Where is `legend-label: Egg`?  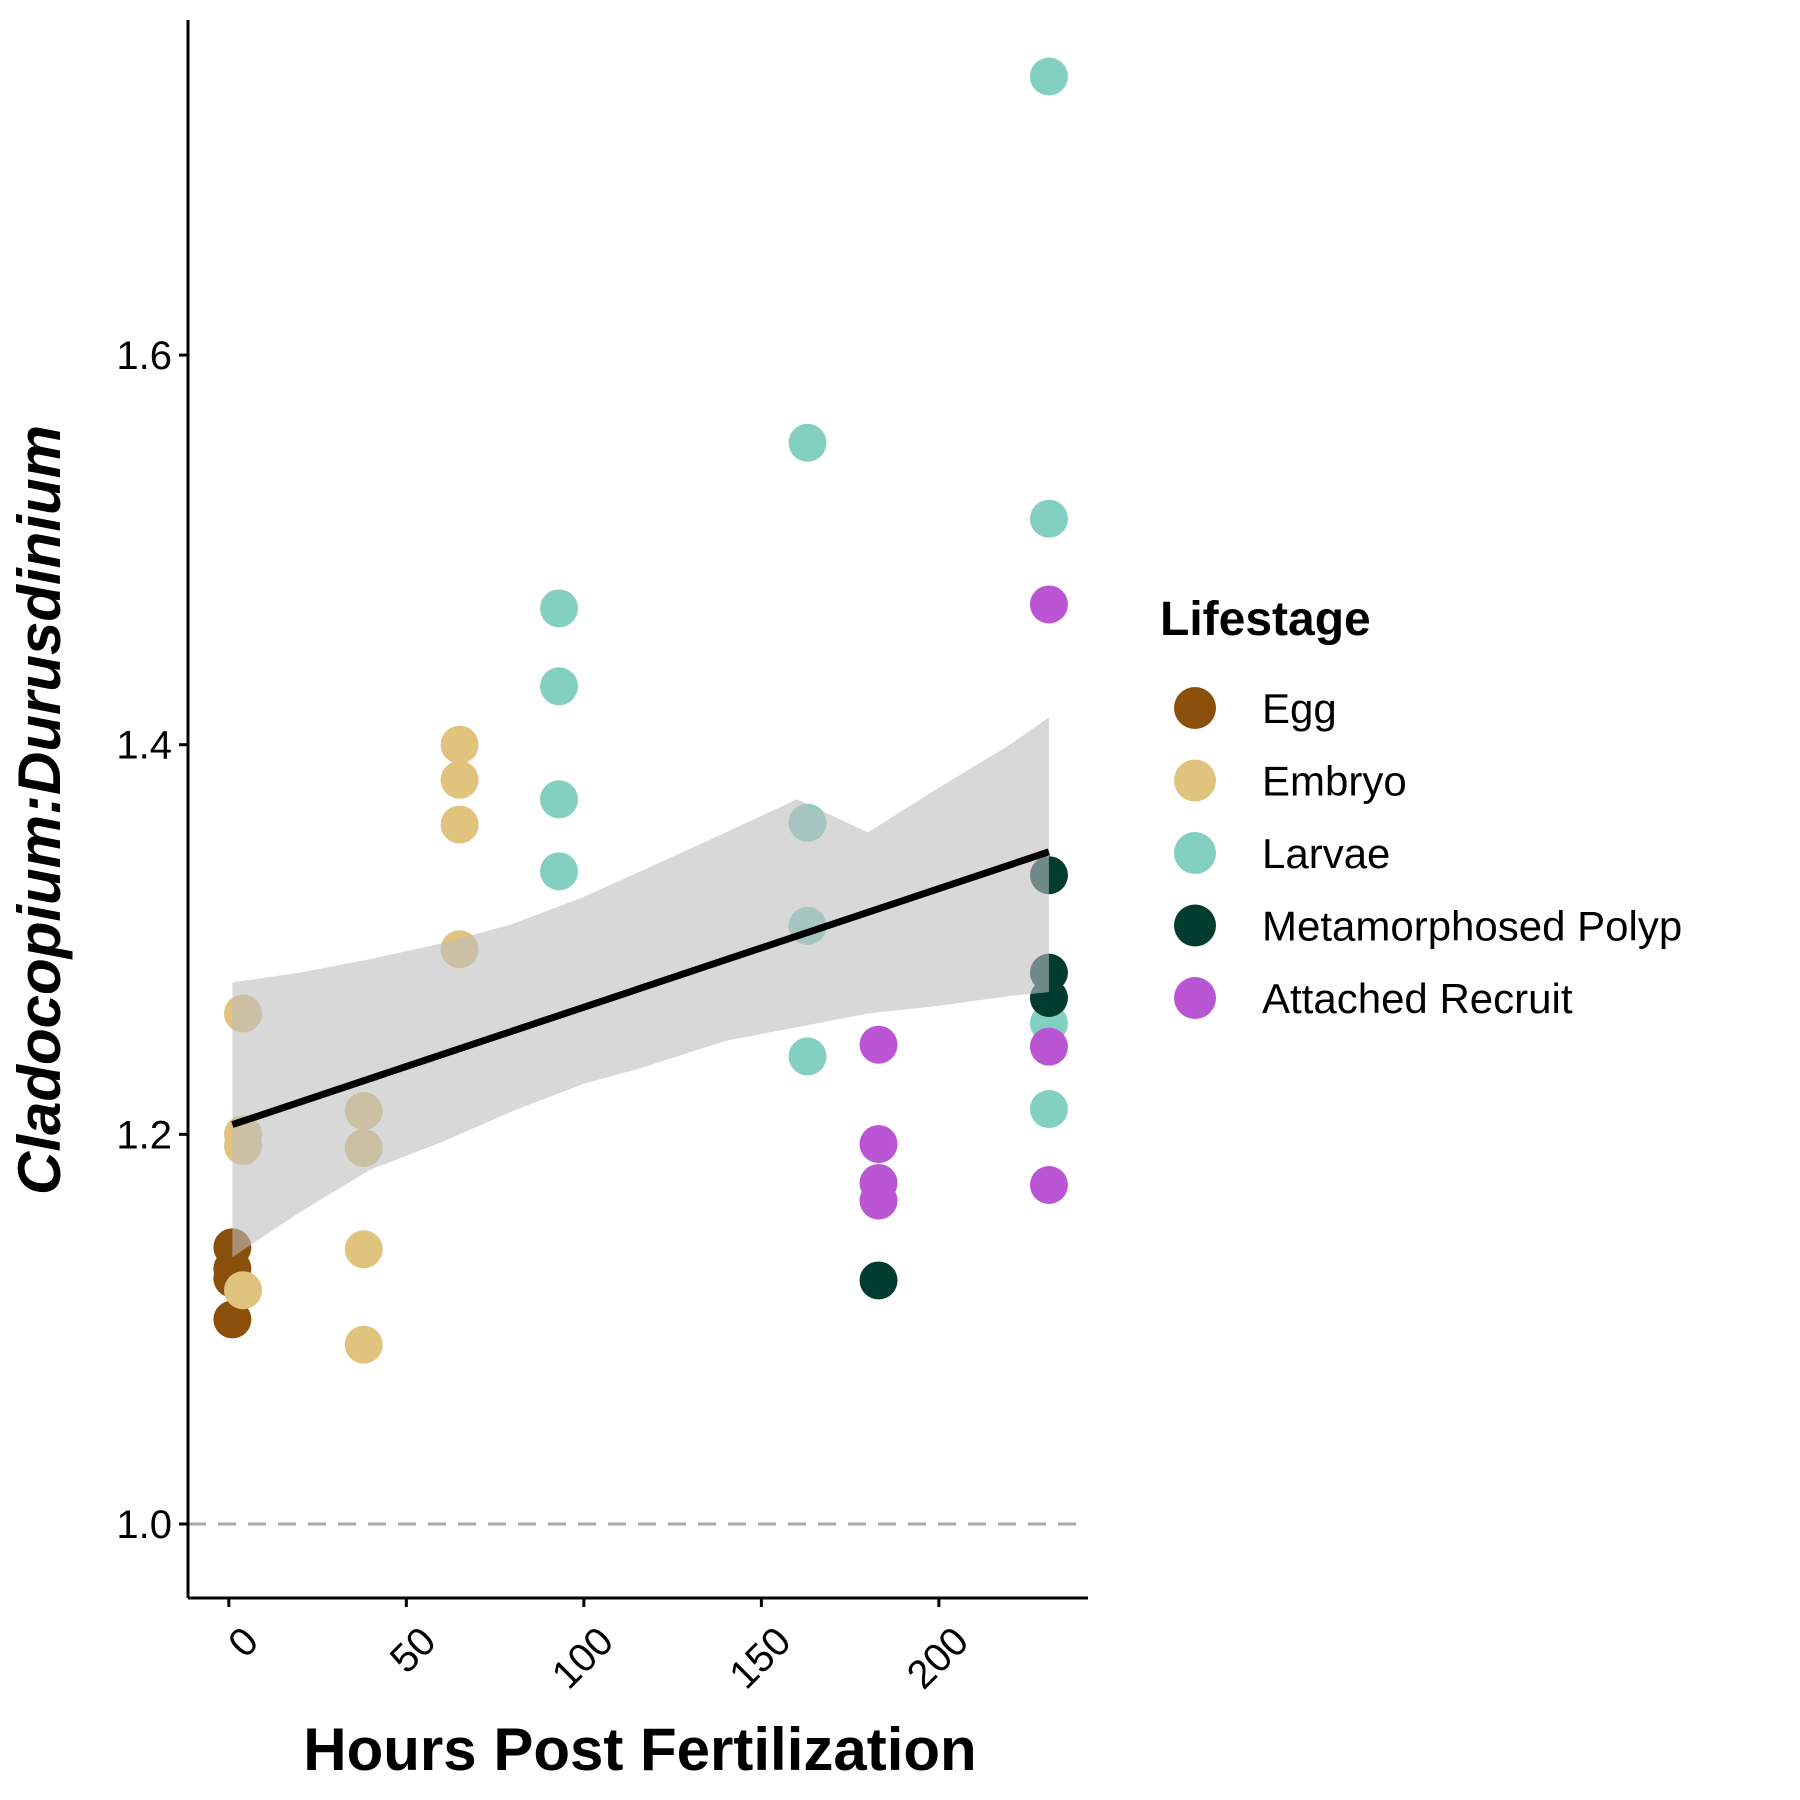
legend-label: Egg is located at coordinates (1299, 708).